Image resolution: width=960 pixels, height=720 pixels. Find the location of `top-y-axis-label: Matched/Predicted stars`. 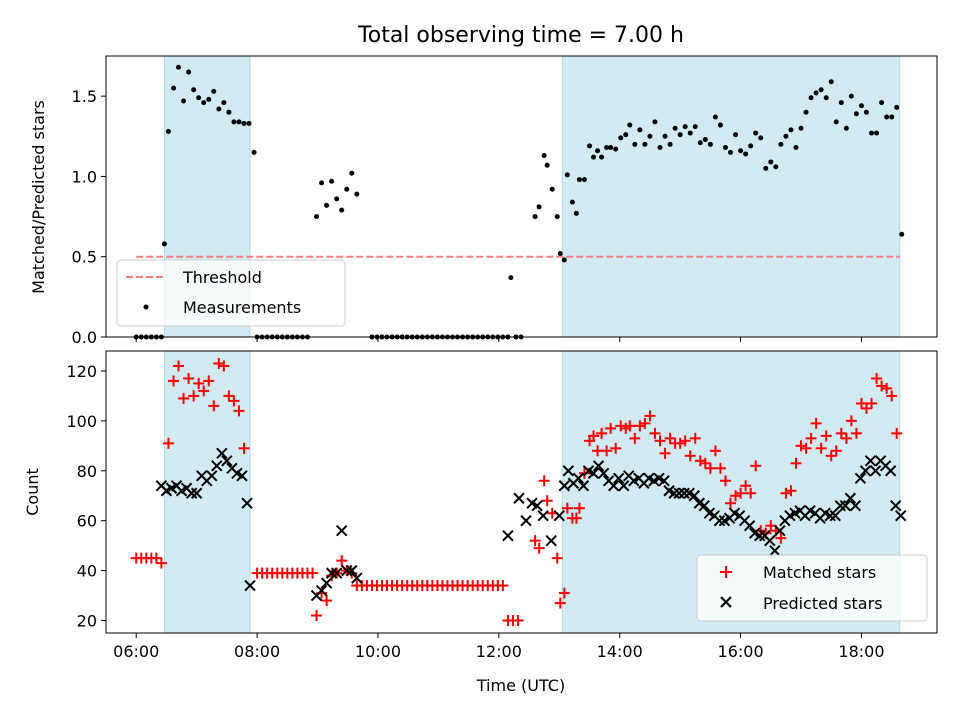

top-y-axis-label: Matched/Predicted stars is located at coordinates (38, 197).